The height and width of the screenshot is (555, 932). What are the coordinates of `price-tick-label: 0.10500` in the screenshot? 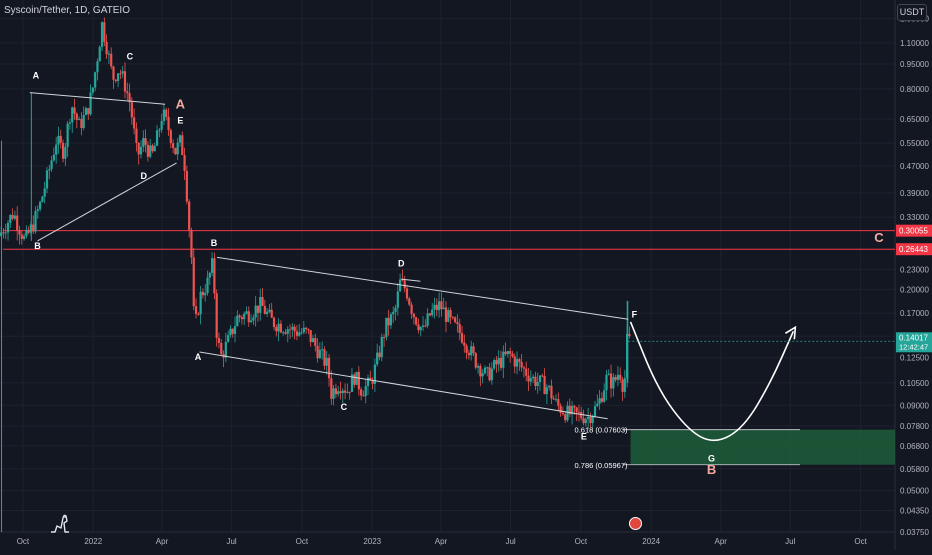 It's located at (914, 383).